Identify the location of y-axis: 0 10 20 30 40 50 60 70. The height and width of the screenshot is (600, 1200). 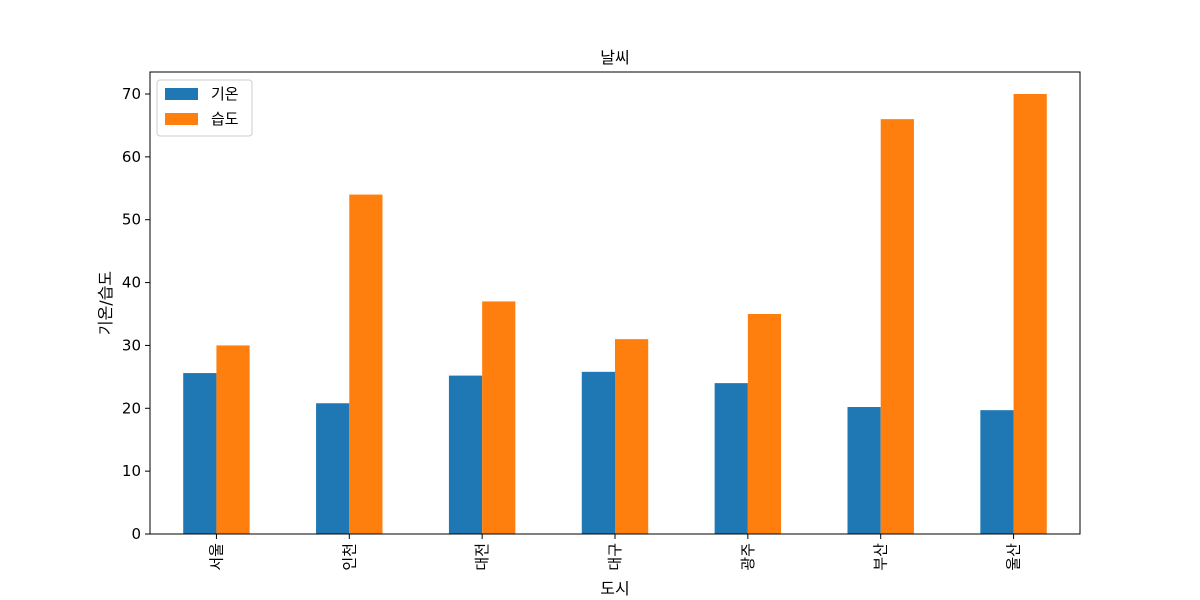
(136, 314).